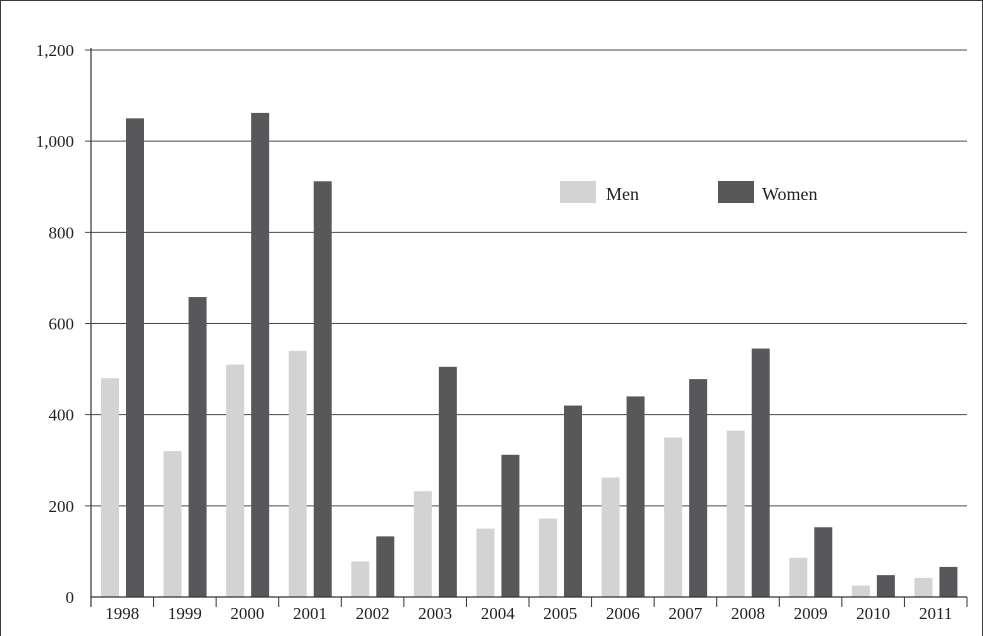 The height and width of the screenshot is (636, 983). I want to click on bar-men-2010, so click(860, 591).